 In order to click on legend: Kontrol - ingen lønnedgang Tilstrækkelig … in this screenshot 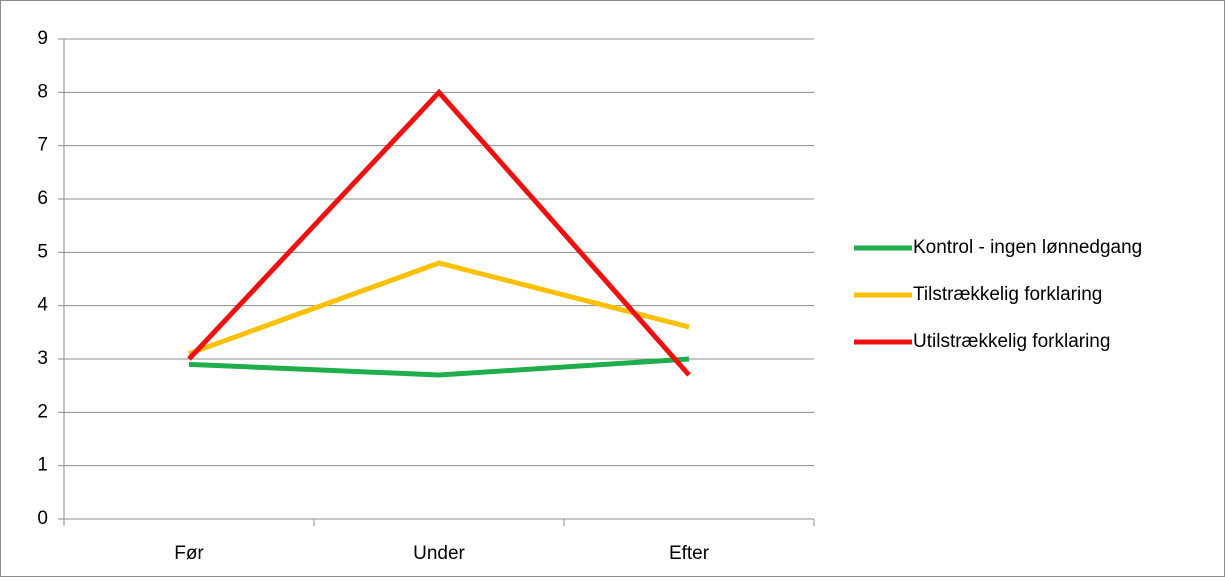, I will do `click(998, 294)`.